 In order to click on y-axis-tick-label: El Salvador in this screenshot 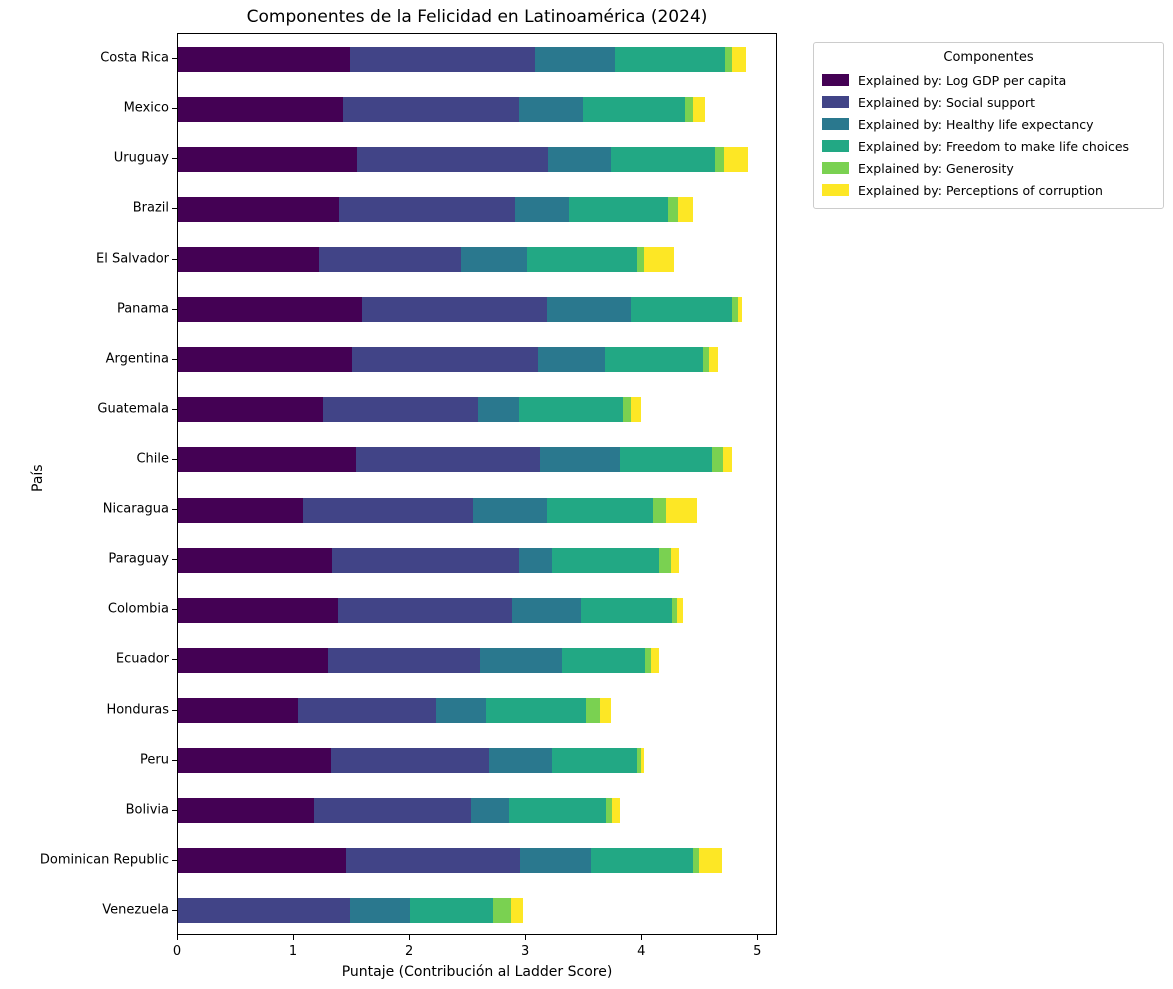, I will do `click(132, 258)`.